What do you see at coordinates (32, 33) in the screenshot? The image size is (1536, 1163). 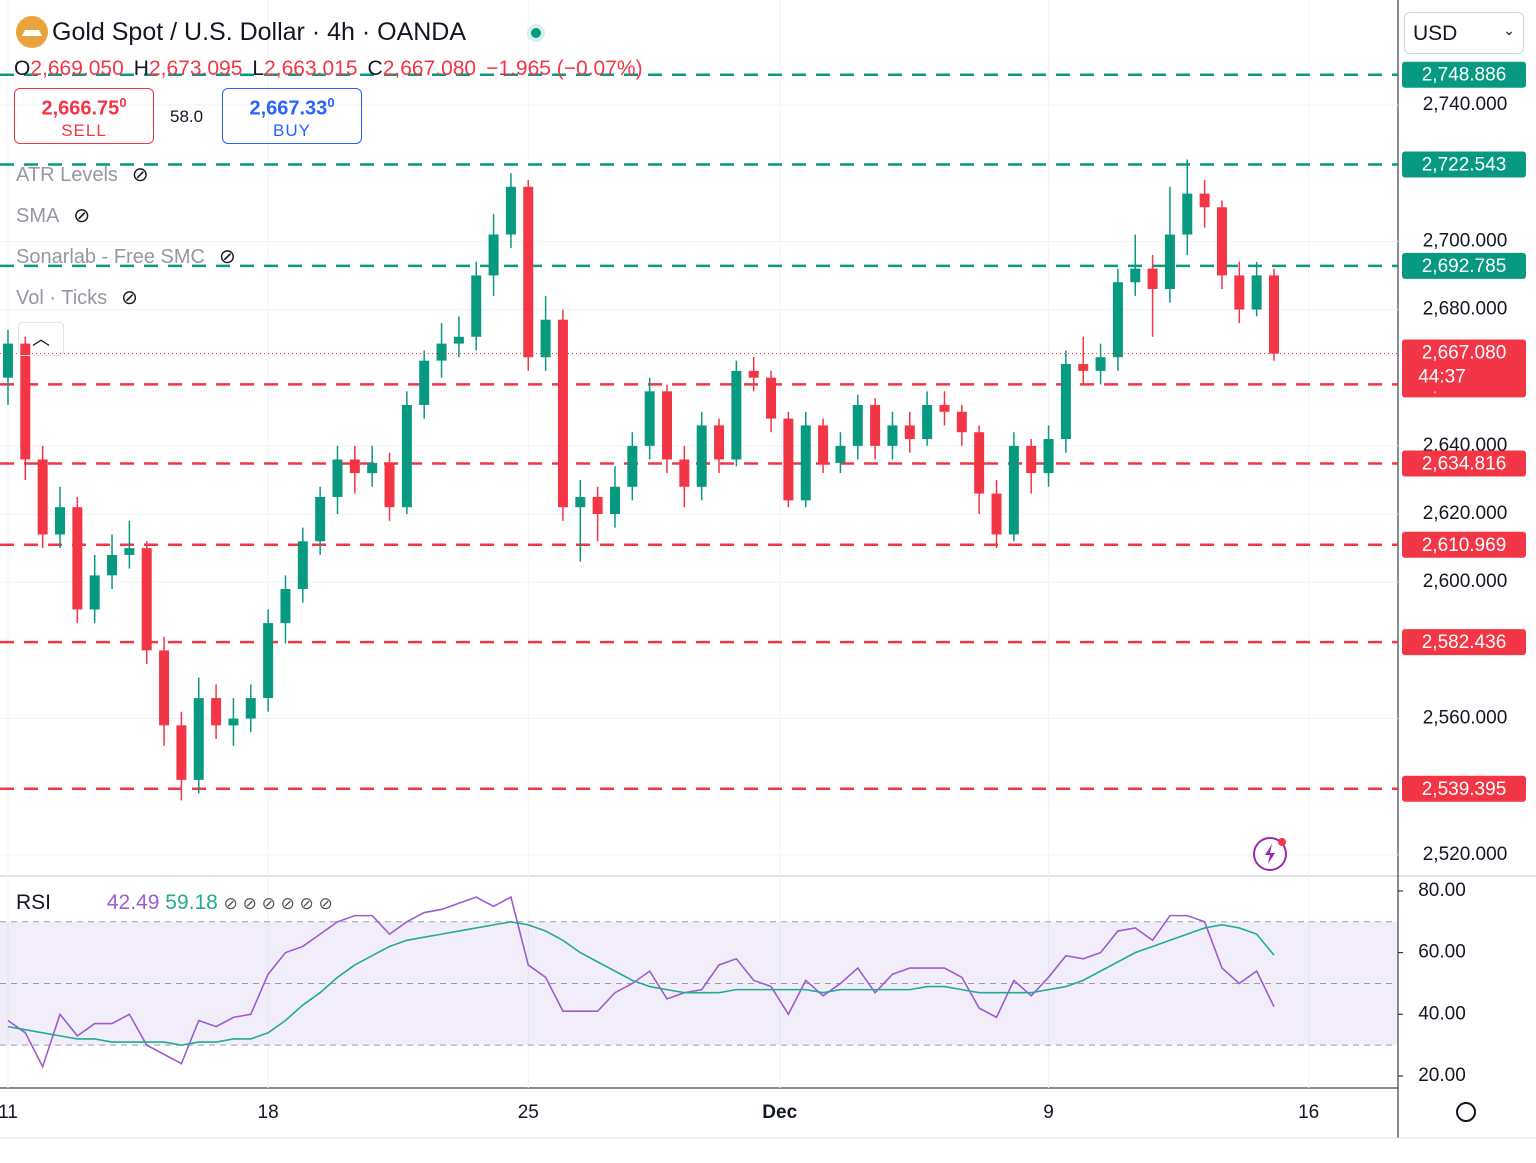 I see `logo-icon` at bounding box center [32, 33].